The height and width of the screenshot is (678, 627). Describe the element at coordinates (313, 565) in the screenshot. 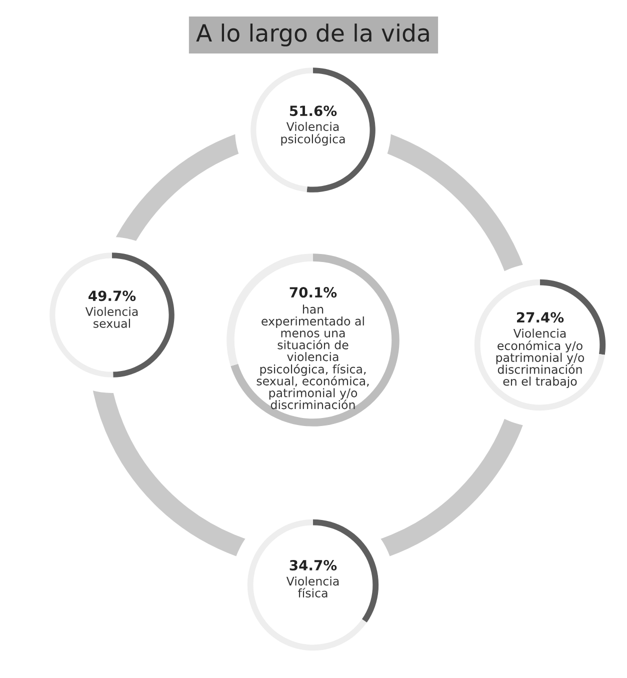

I see `data-label: 34.7%` at that location.